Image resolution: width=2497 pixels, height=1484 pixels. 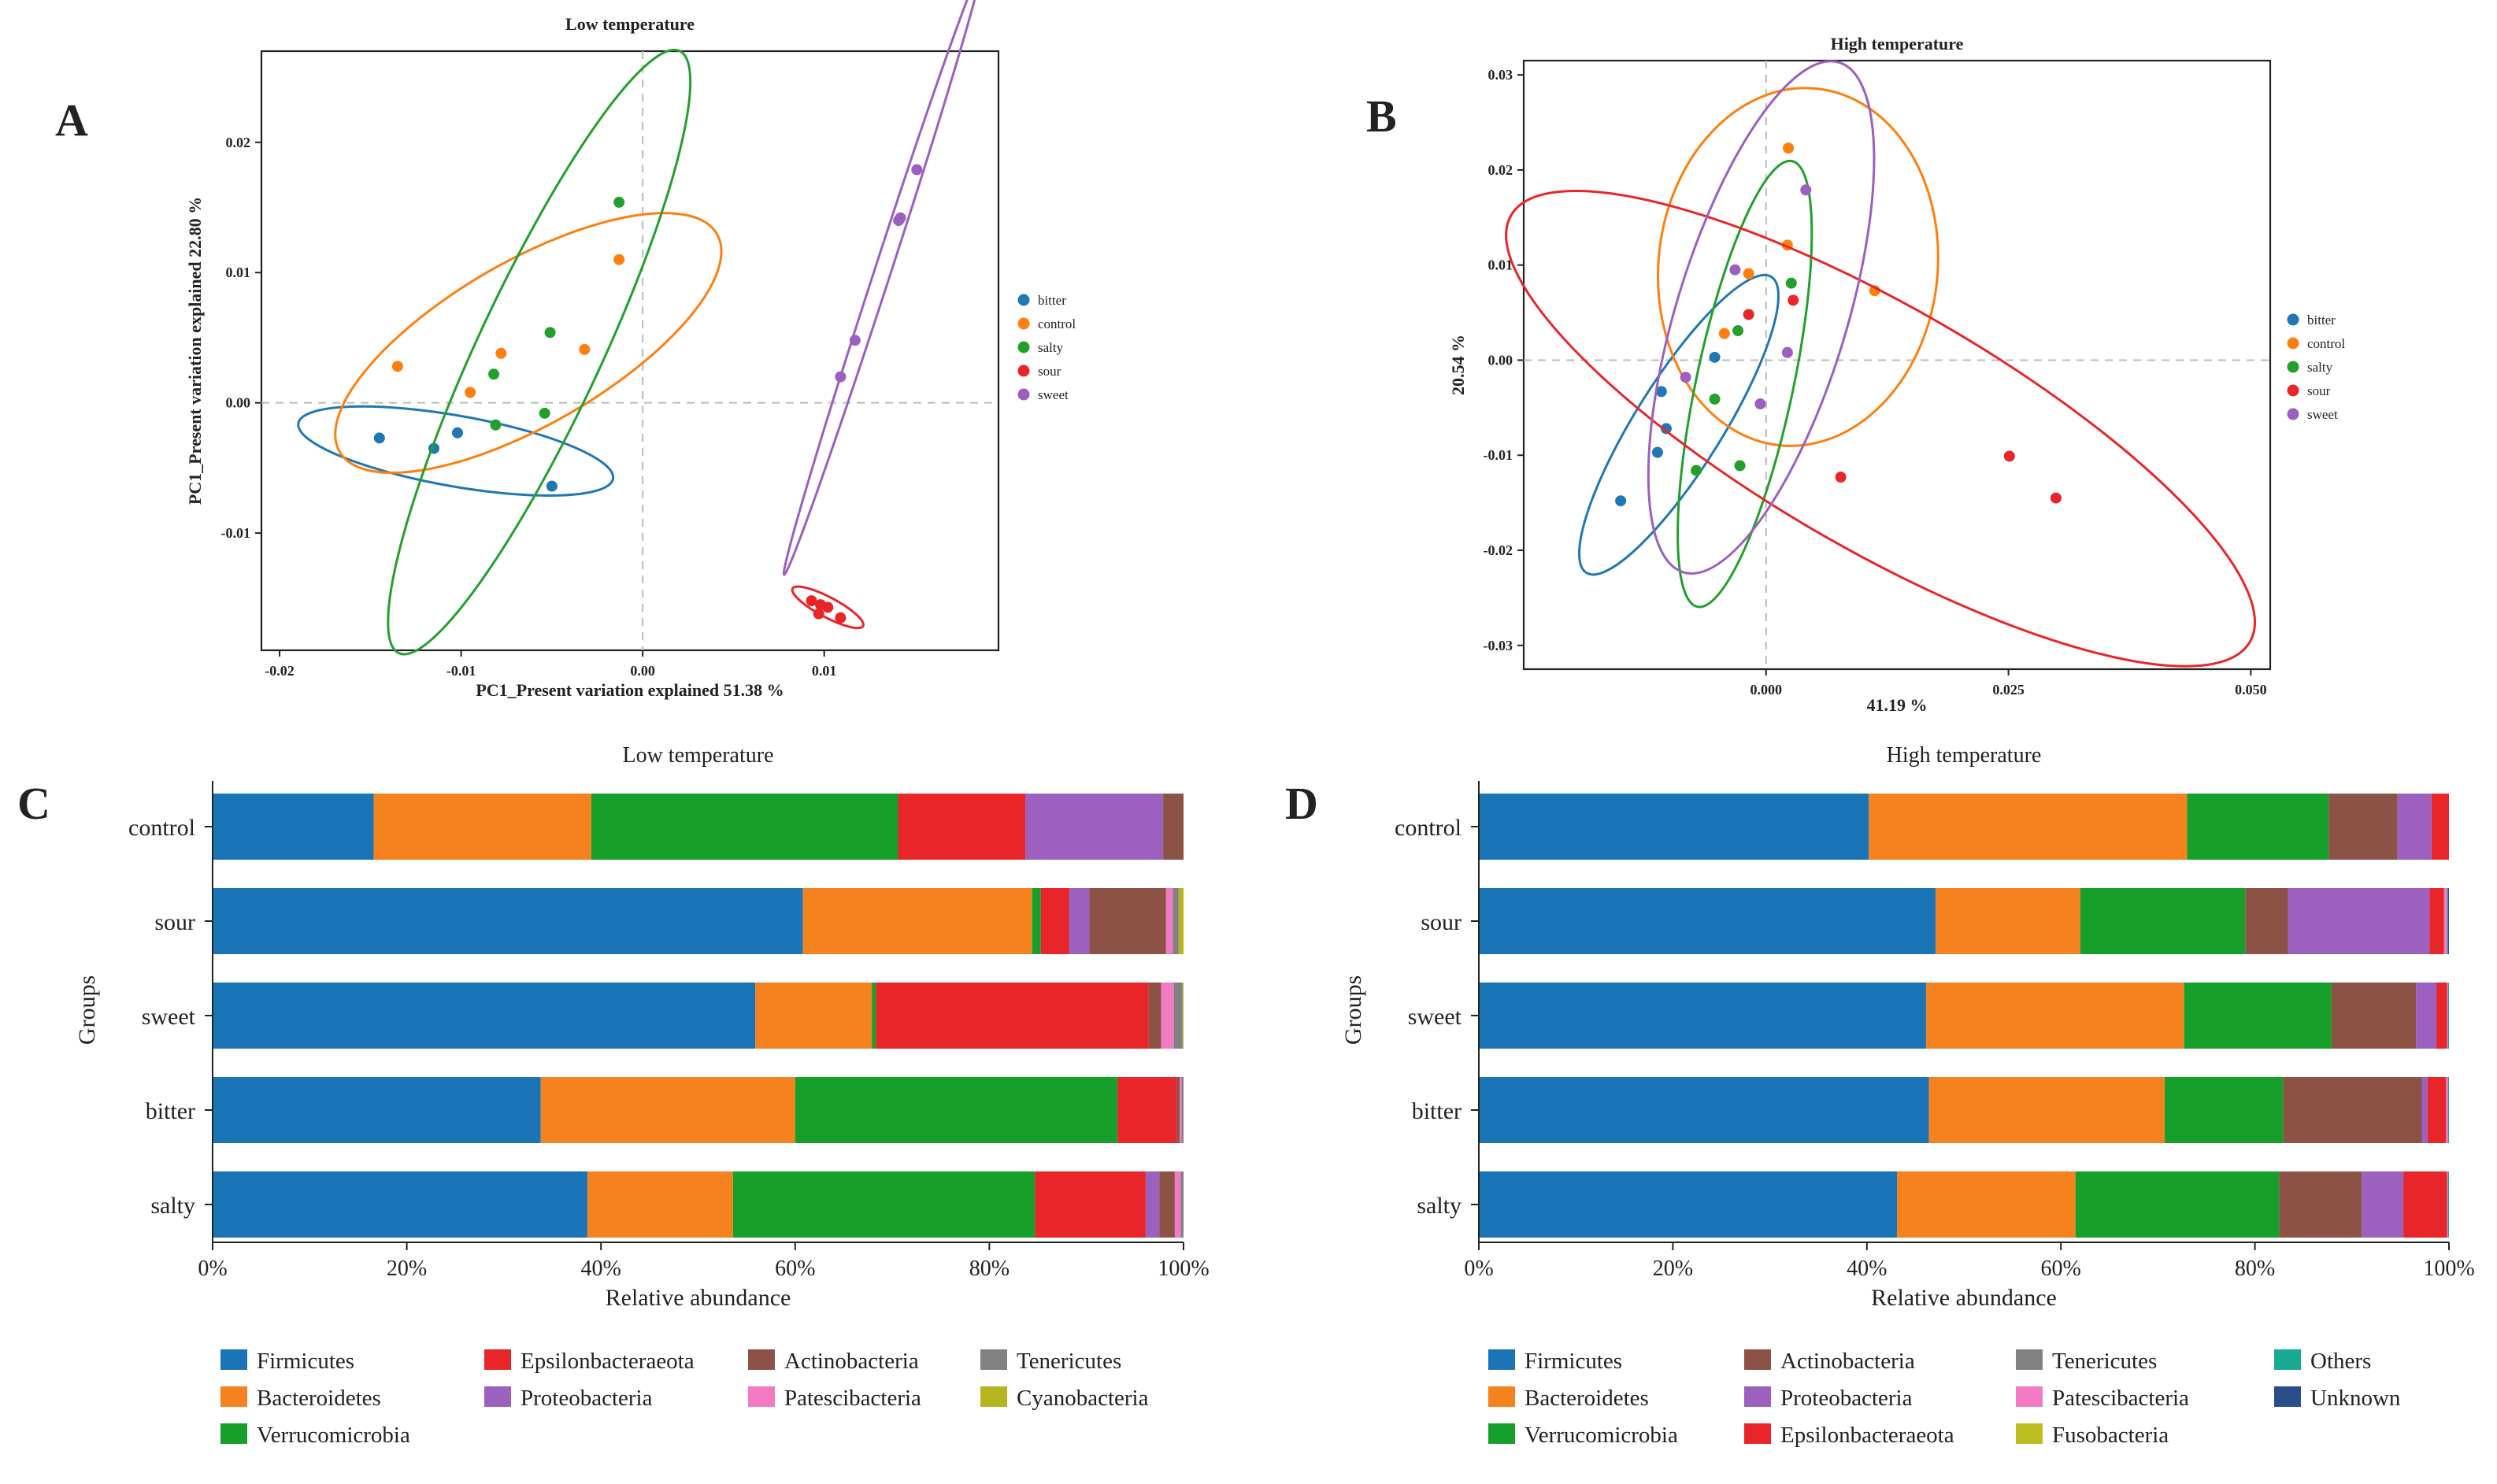 What do you see at coordinates (1023, 324) in the screenshot?
I see `legend-marker-control` at bounding box center [1023, 324].